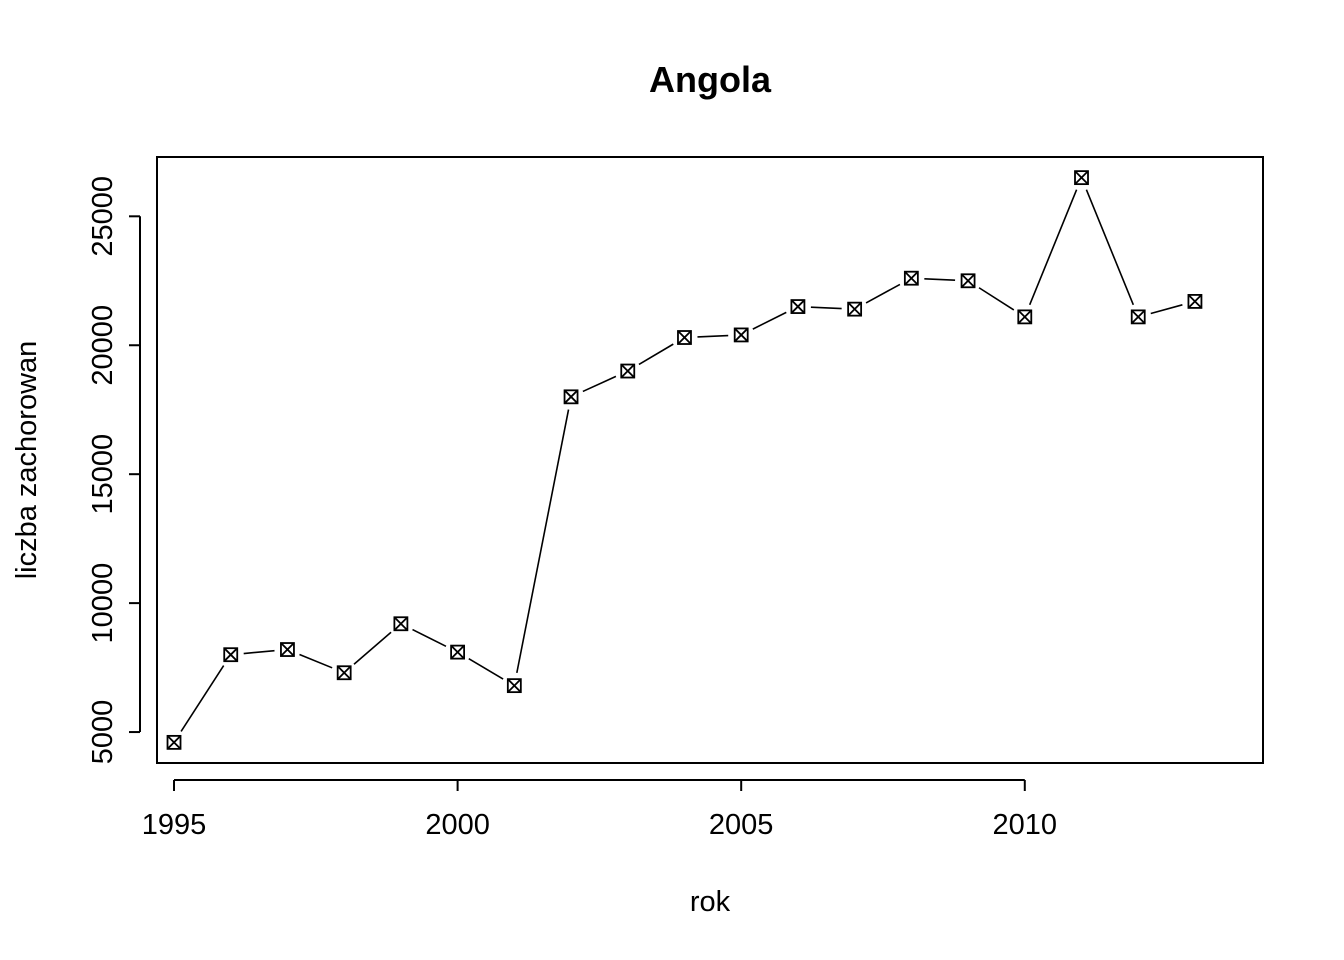 The width and height of the screenshot is (1344, 960). I want to click on y-tick-label: 5000, so click(103, 732).